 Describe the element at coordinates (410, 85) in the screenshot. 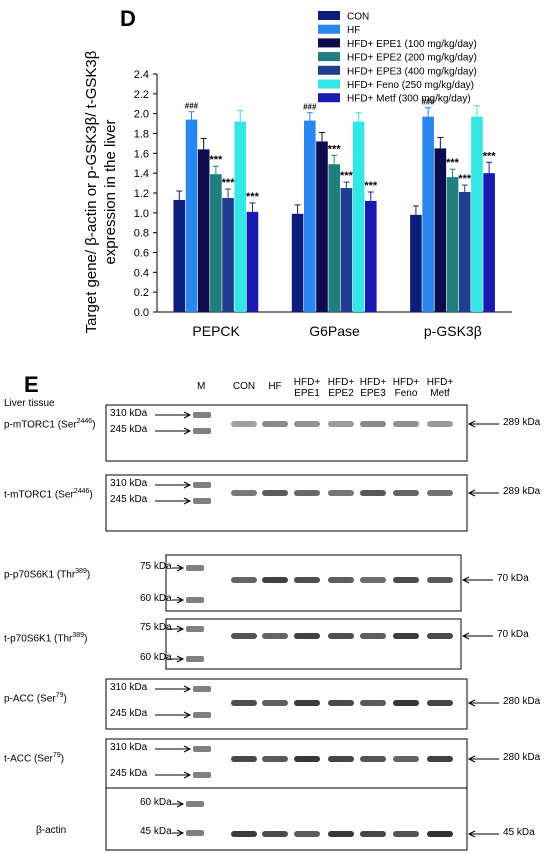

I see `legend-entry: HFD+ Feno (250 mg/kg/day)` at that location.